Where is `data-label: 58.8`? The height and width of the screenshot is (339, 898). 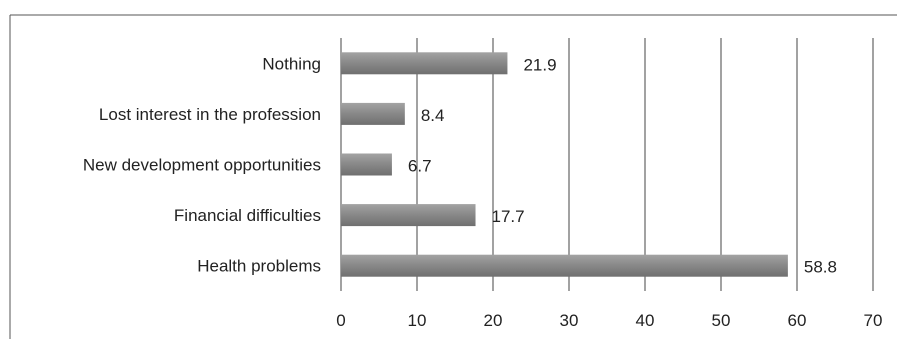
data-label: 58.8 is located at coordinates (820, 267).